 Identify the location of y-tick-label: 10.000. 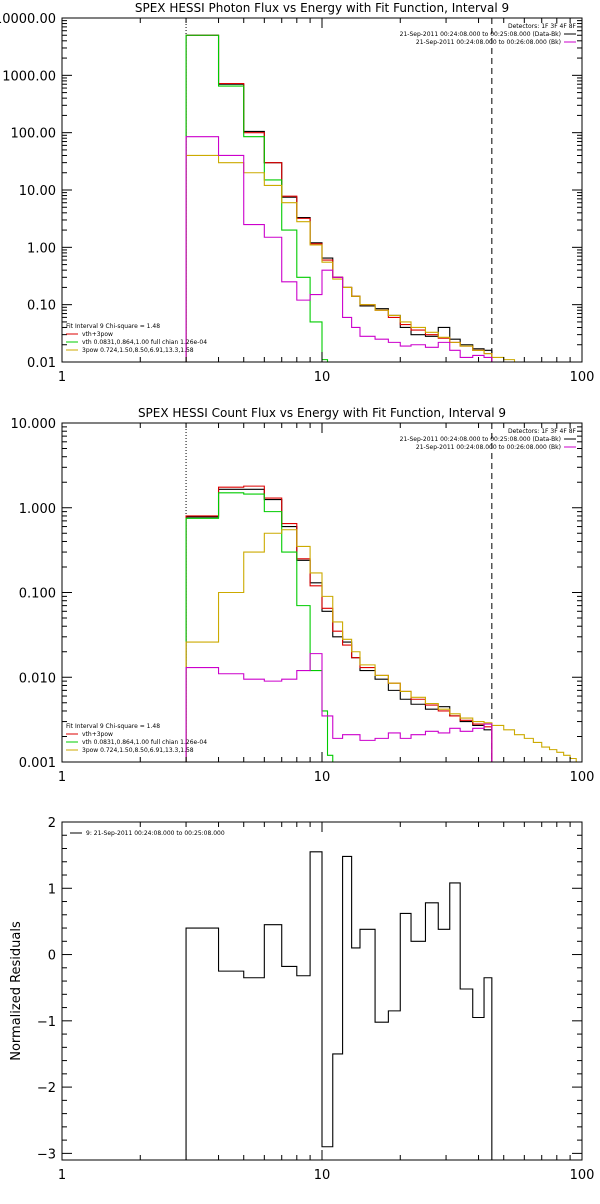
(34, 424).